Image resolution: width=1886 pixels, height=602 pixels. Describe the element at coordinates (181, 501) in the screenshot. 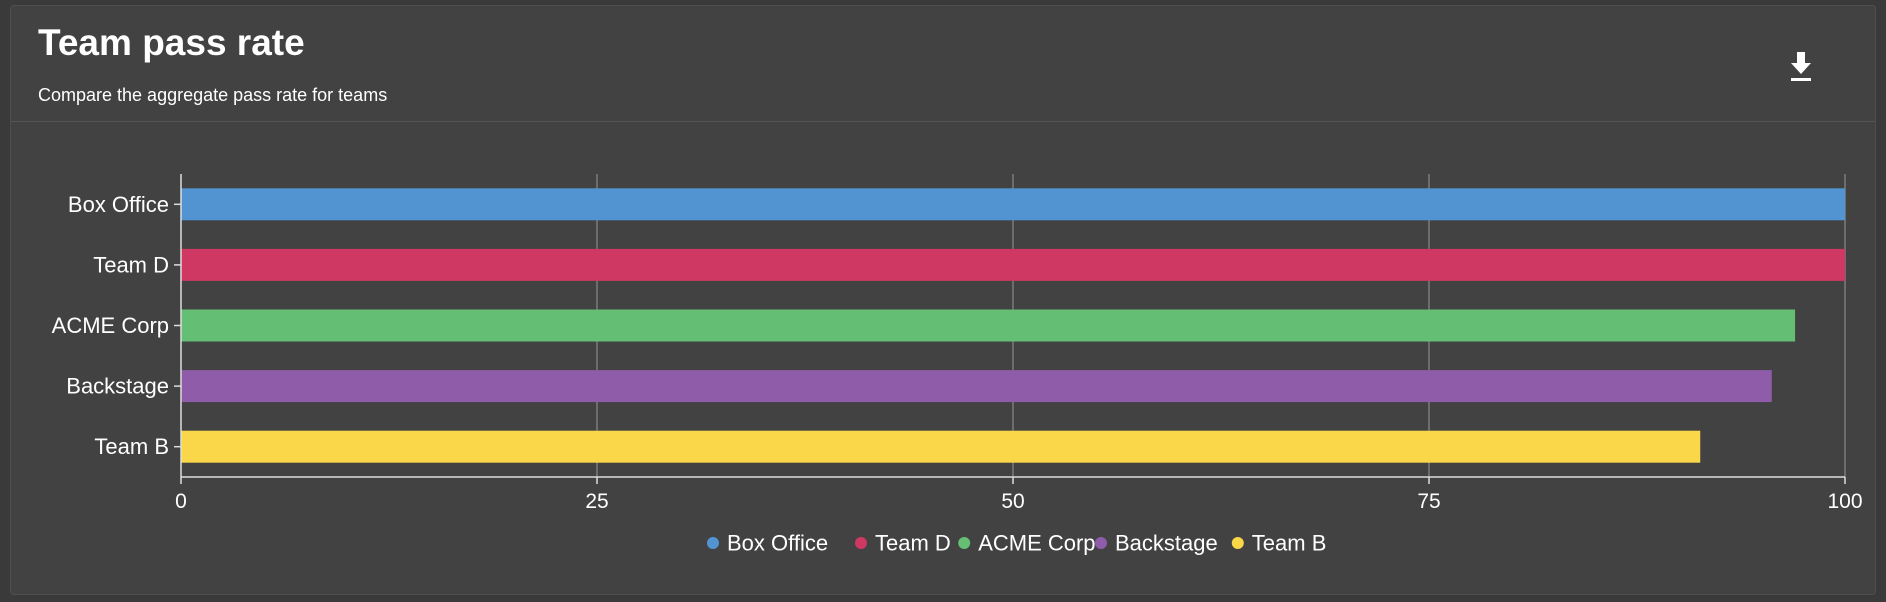

I see `x-tick-label: 0` at that location.